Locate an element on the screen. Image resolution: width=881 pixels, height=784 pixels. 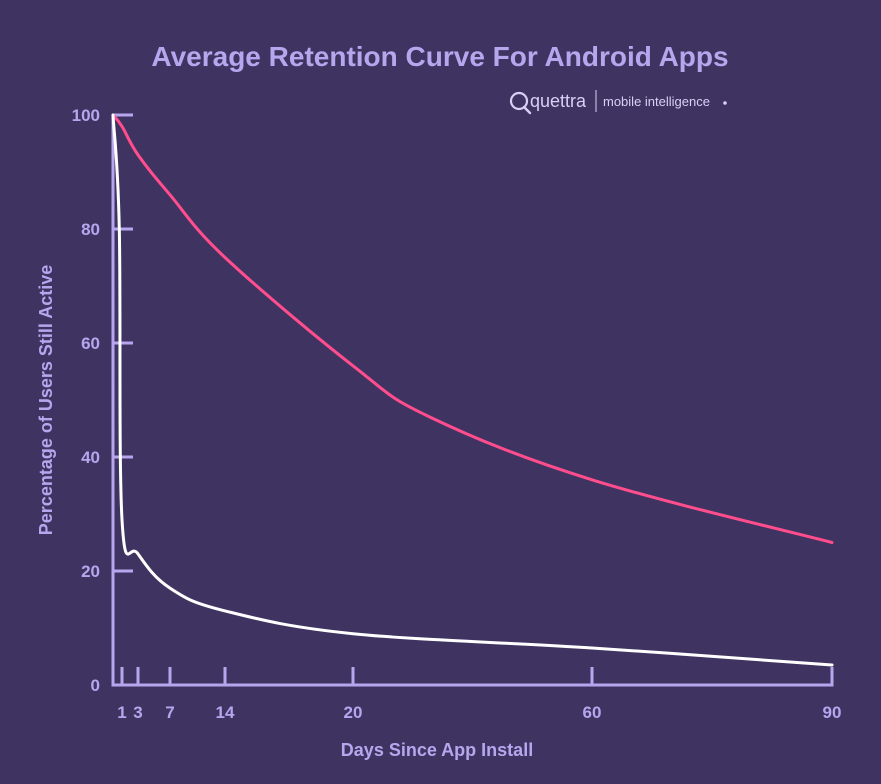
y-tick-label: 60 is located at coordinates (90, 343).